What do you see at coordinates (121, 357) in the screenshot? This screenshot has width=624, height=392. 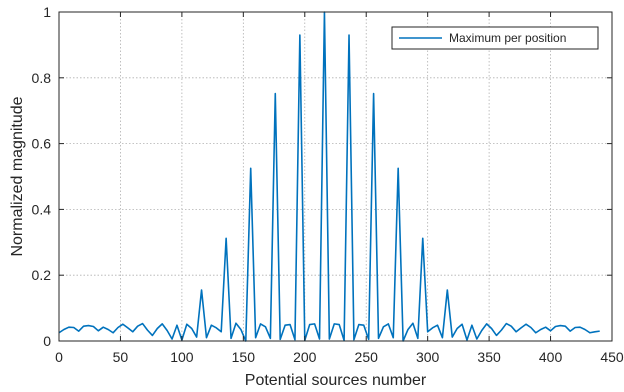 I see `x-tick-label: 50` at bounding box center [121, 357].